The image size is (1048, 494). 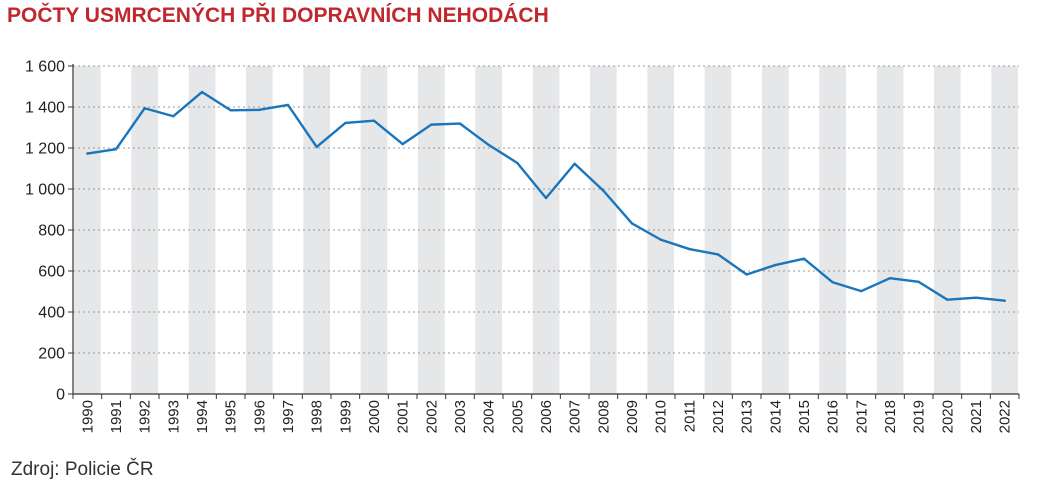 What do you see at coordinates (317, 416) in the screenshot?
I see `x-tick-label-1998: 1998` at bounding box center [317, 416].